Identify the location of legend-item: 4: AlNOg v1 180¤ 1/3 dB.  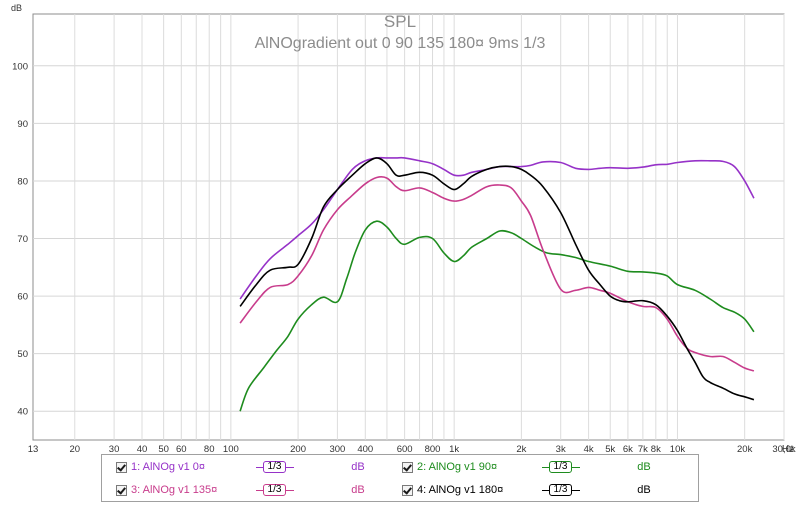
(543, 490).